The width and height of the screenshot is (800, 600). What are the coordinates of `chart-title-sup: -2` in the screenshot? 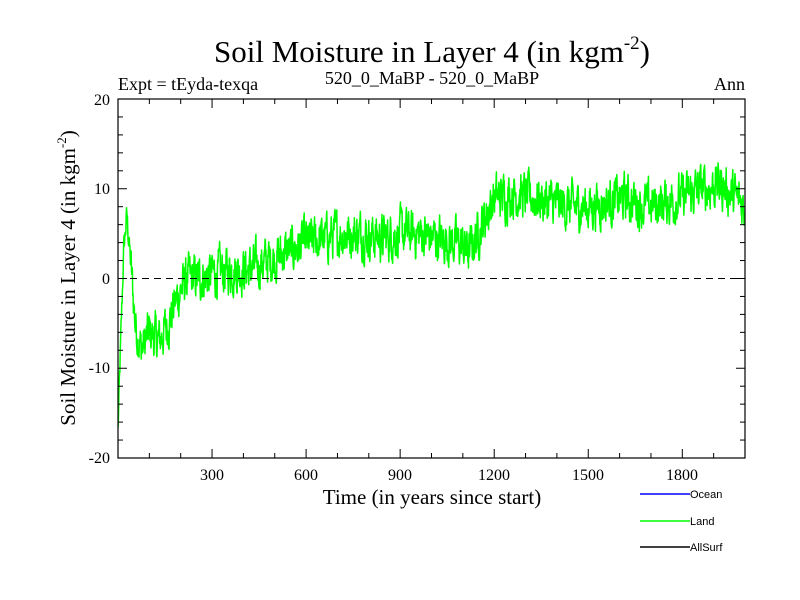 It's located at (632, 43).